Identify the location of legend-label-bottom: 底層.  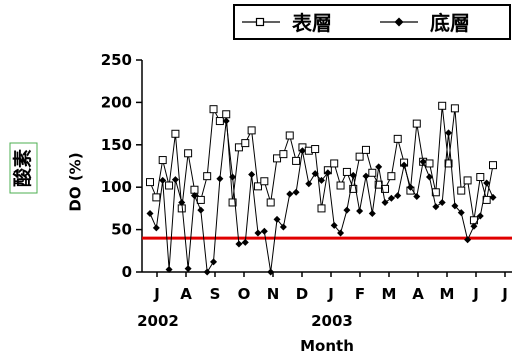
(450, 23).